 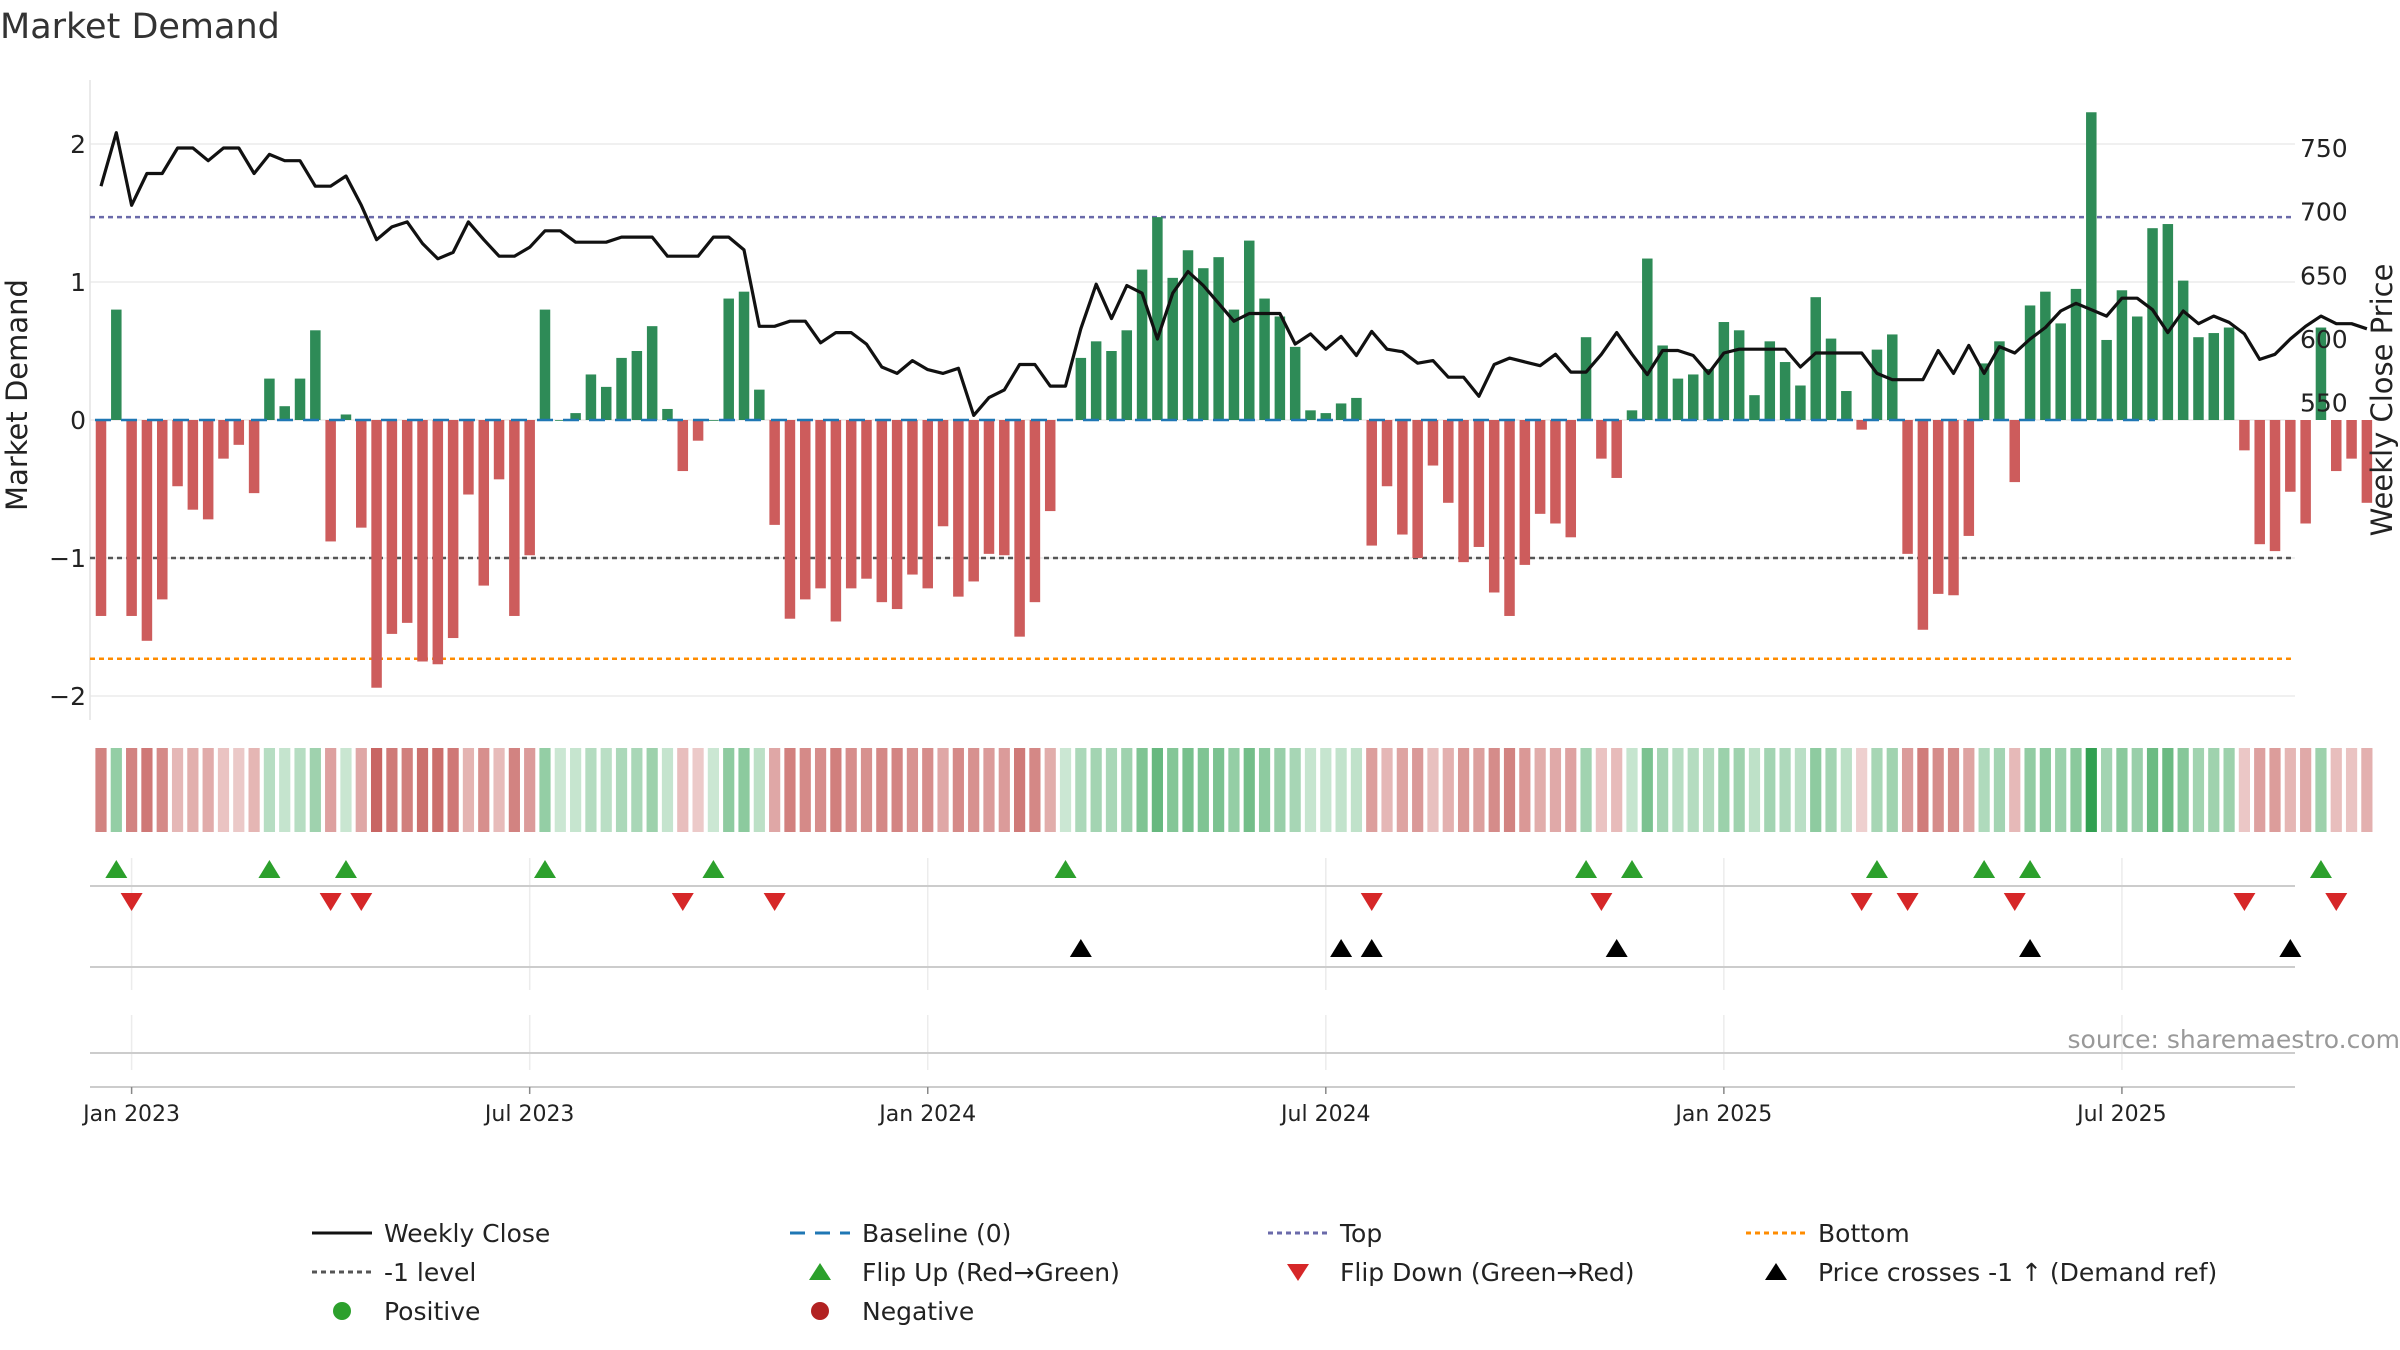 What do you see at coordinates (78, 420) in the screenshot?
I see `y-tick-left: 0` at bounding box center [78, 420].